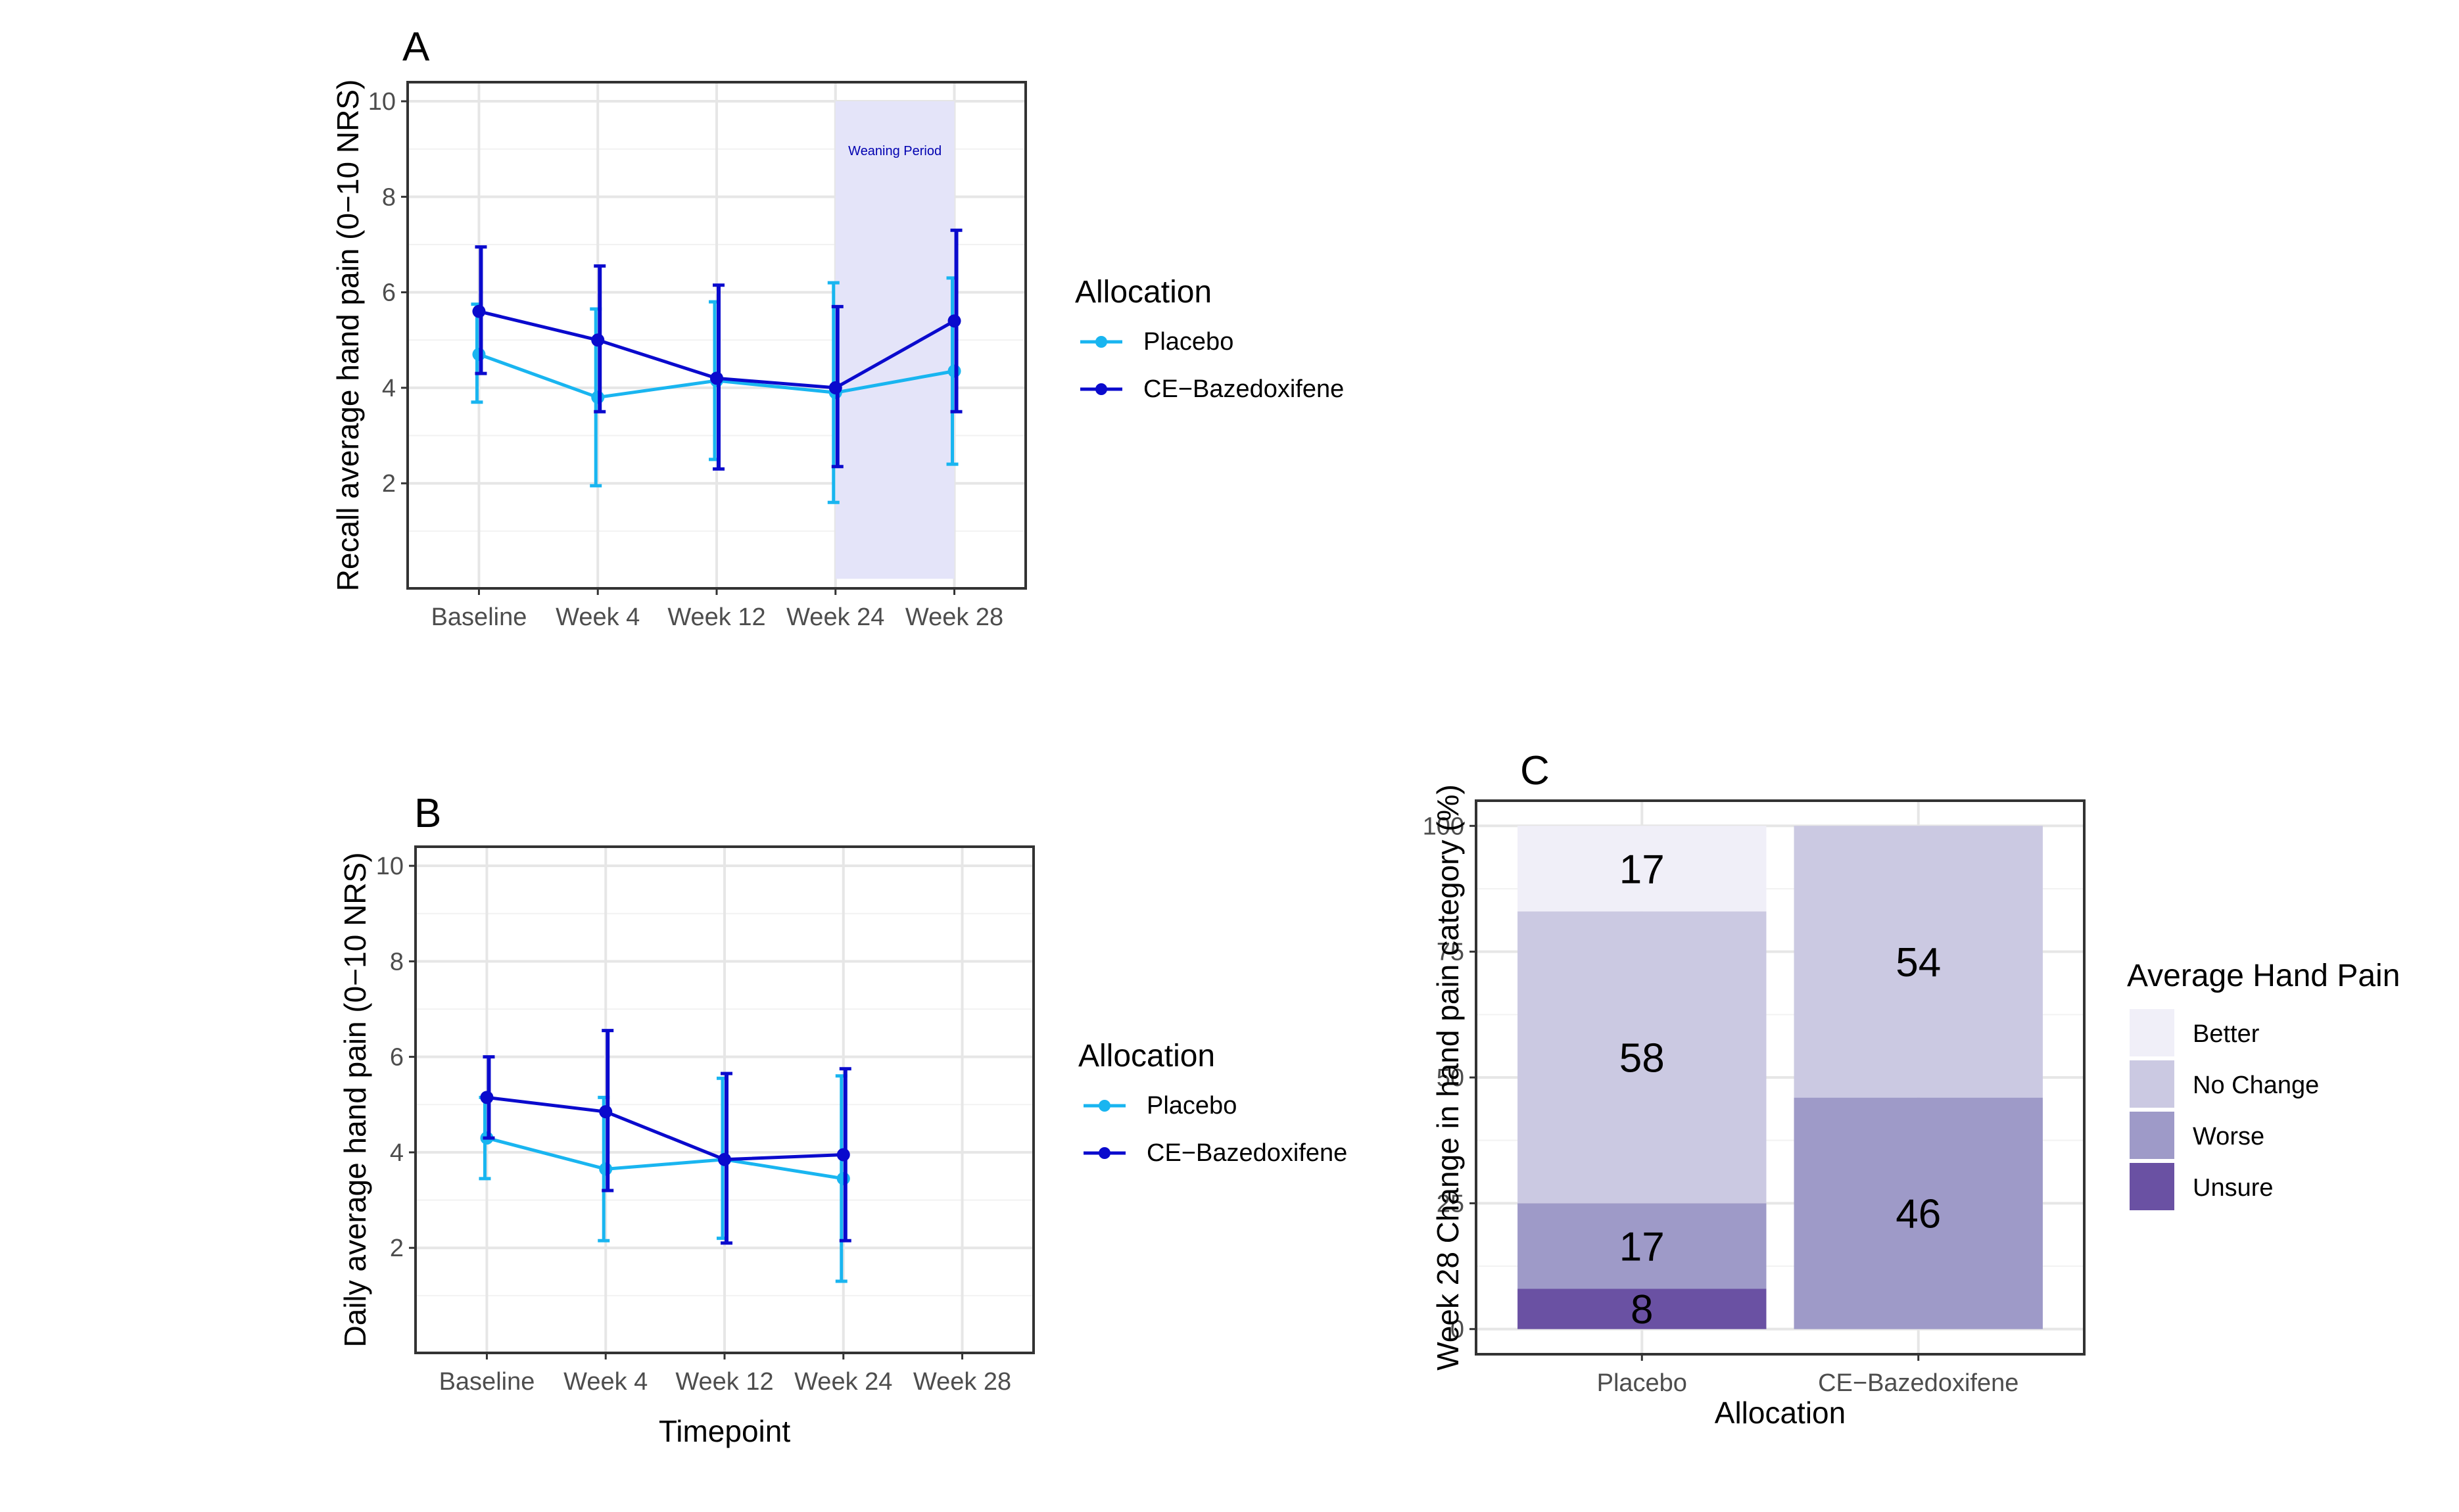 This screenshot has height=1512, width=2459. What do you see at coordinates (1450, 952) in the screenshot?
I see `y-tick-label: 75` at bounding box center [1450, 952].